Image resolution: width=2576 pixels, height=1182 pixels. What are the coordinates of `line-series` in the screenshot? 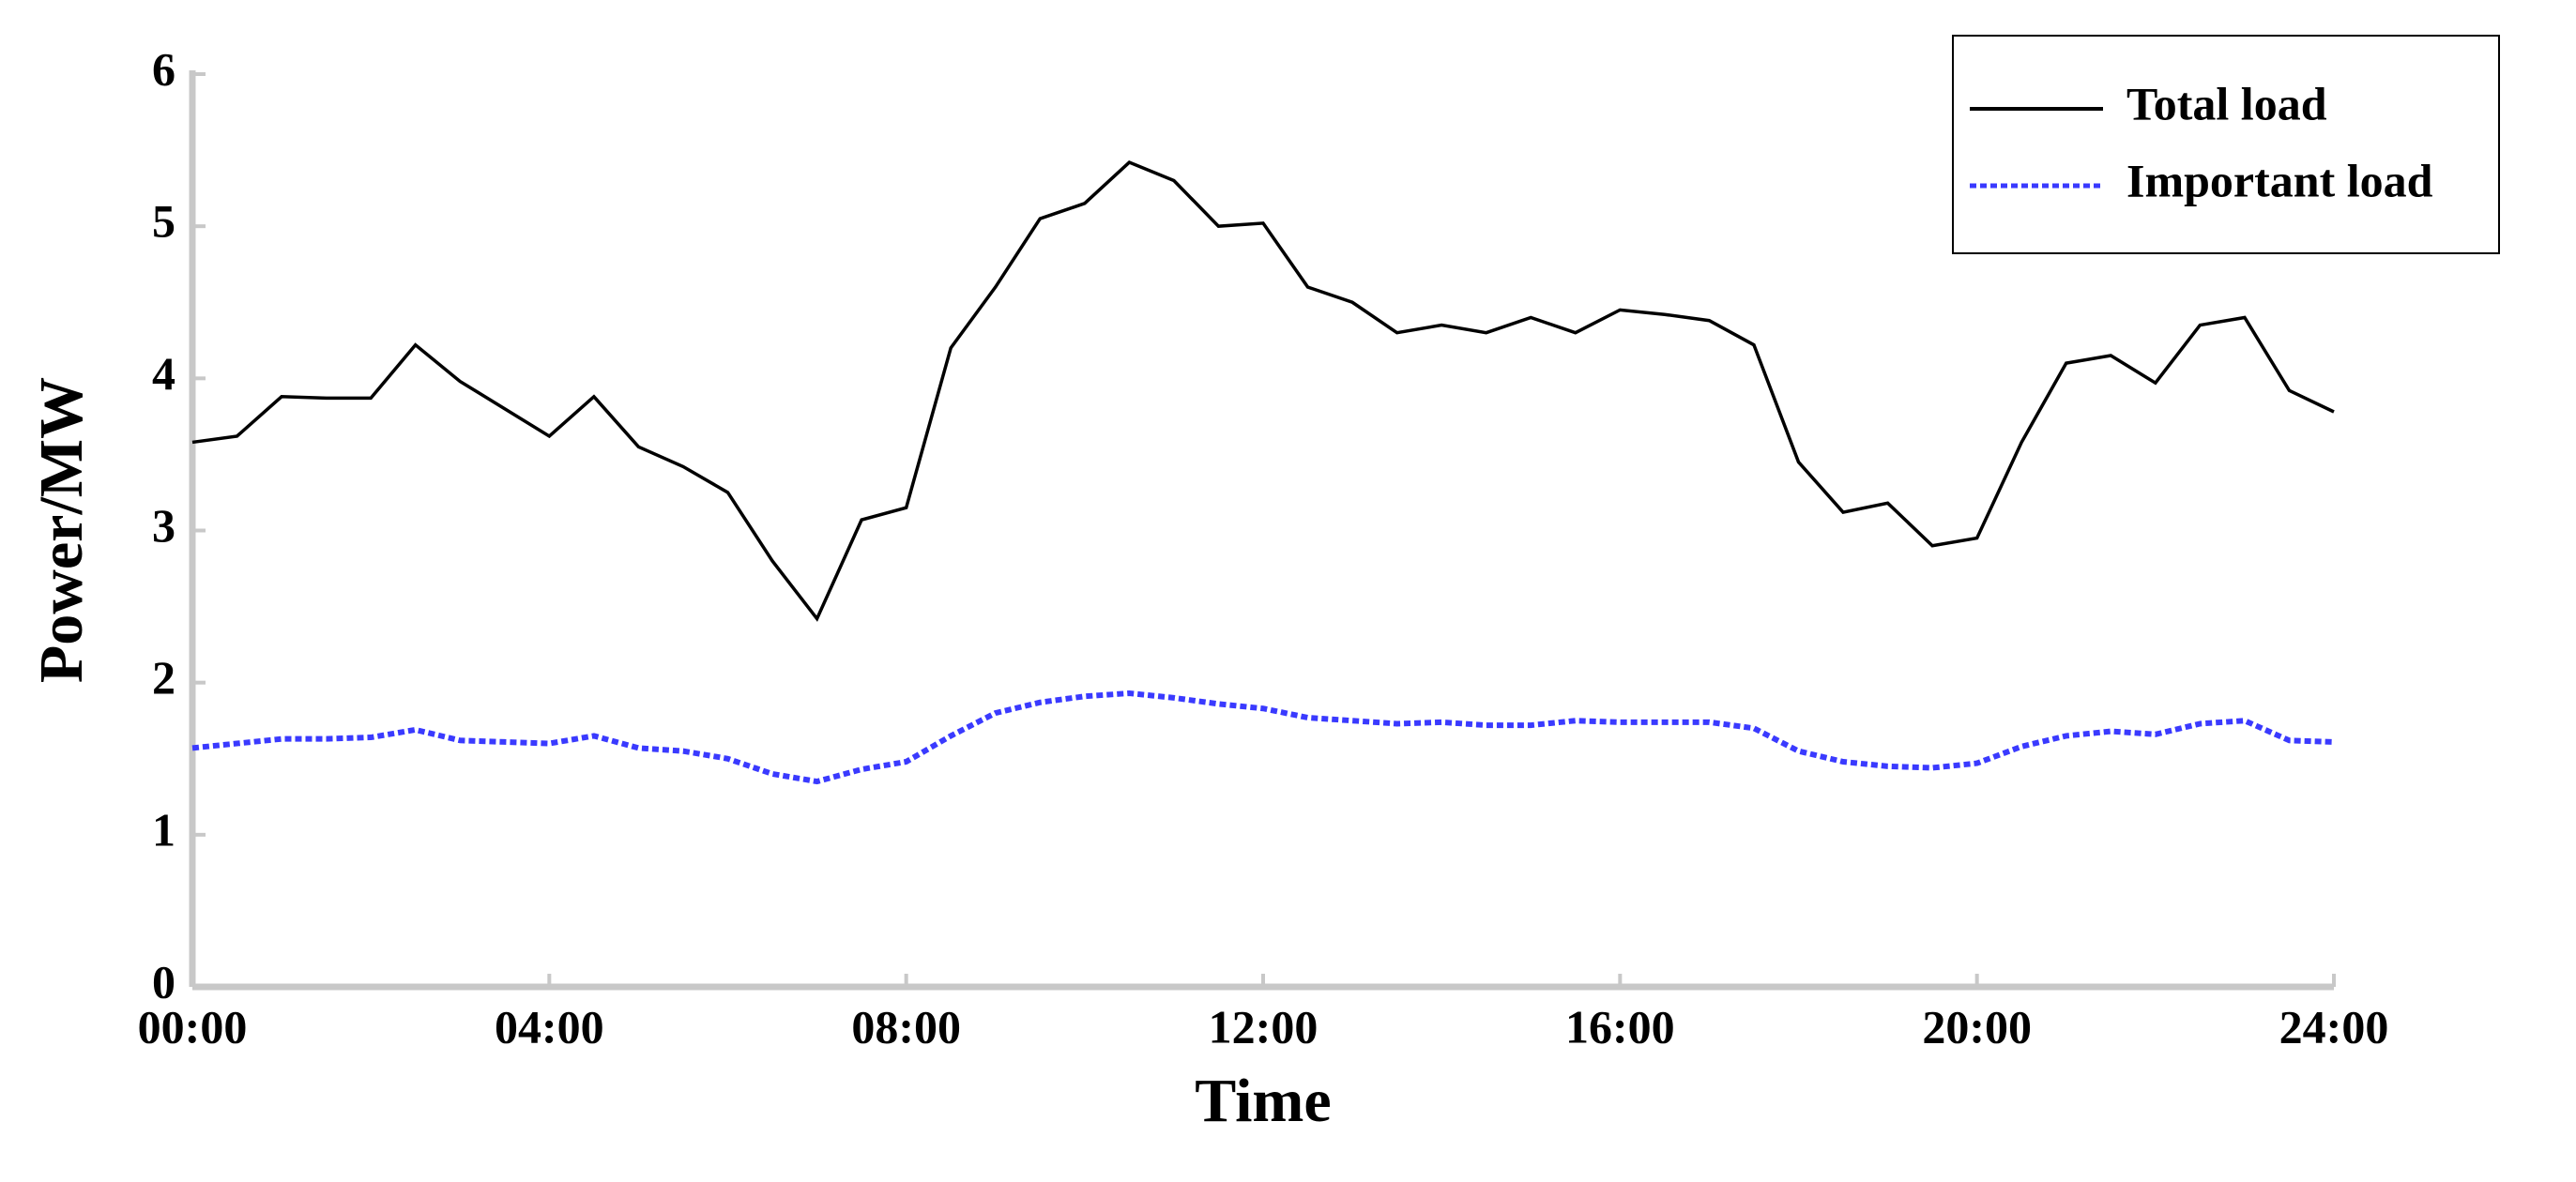 It's located at (1263, 737).